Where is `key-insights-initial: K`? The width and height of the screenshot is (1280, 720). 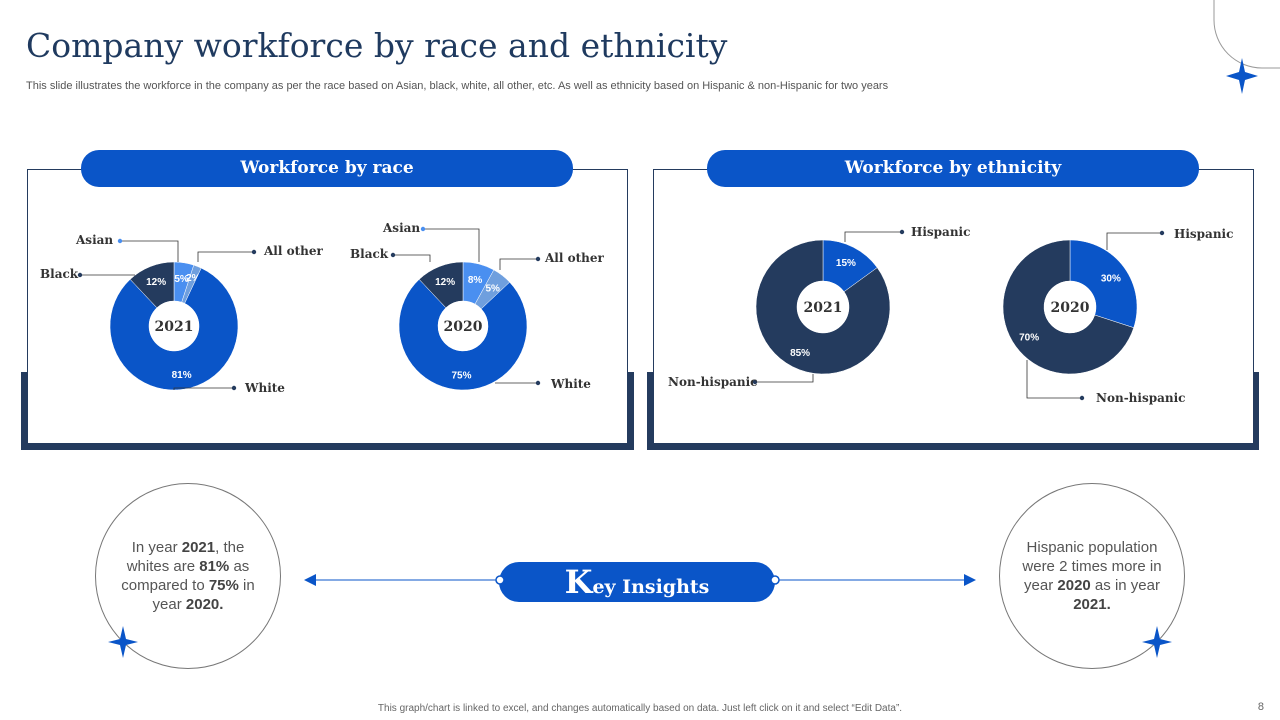 key-insights-initial: K is located at coordinates (578, 582).